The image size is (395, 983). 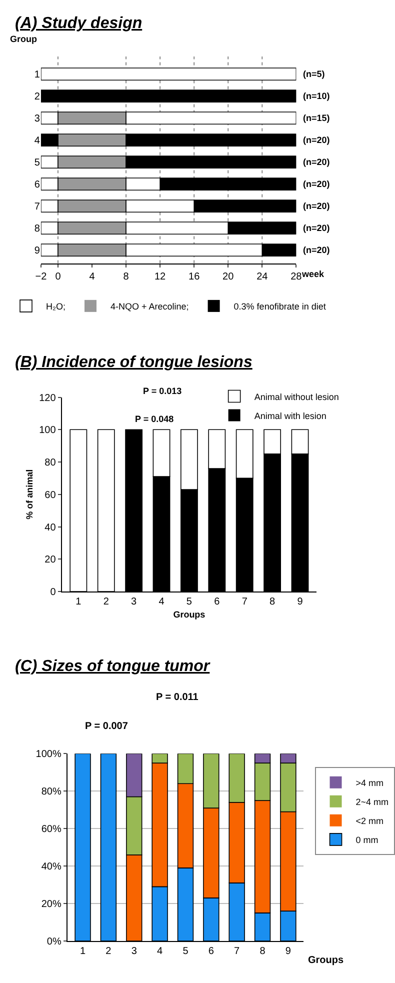 What do you see at coordinates (194, 276) in the screenshot?
I see `x-tick-label: 16` at bounding box center [194, 276].